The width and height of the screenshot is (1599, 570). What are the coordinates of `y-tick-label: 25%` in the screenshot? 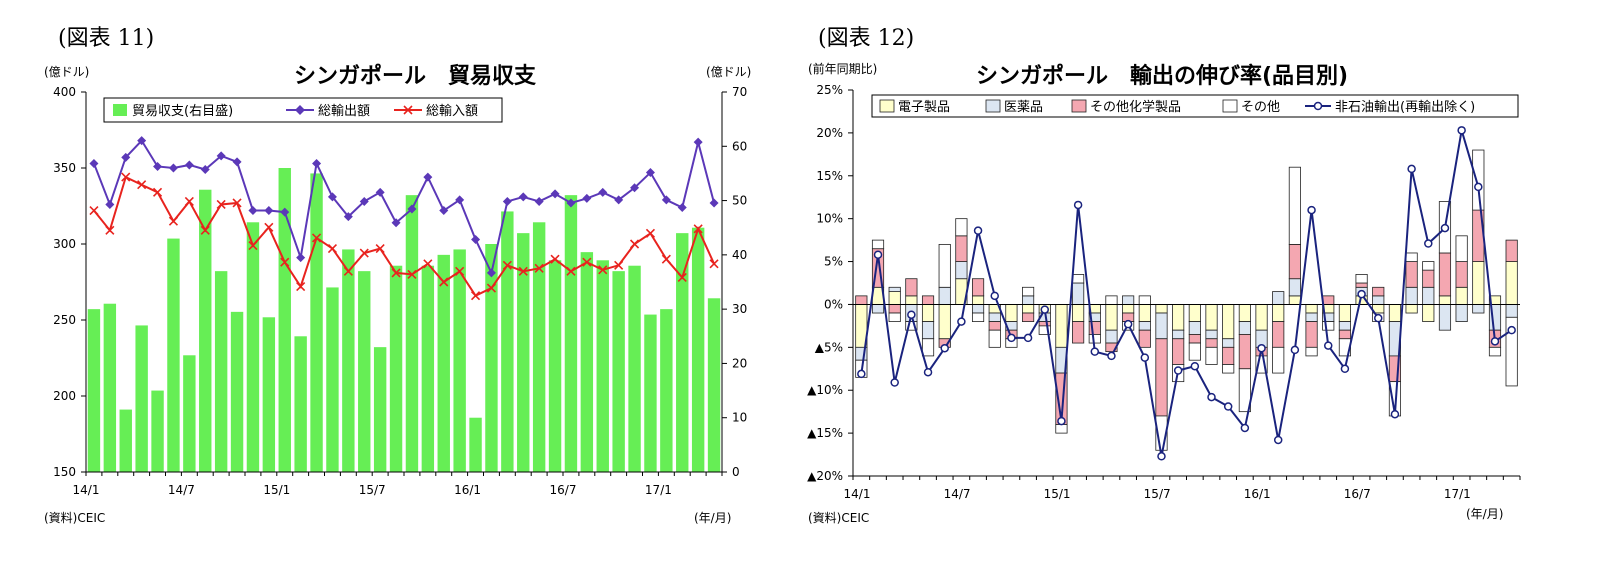 It's located at (829, 90).